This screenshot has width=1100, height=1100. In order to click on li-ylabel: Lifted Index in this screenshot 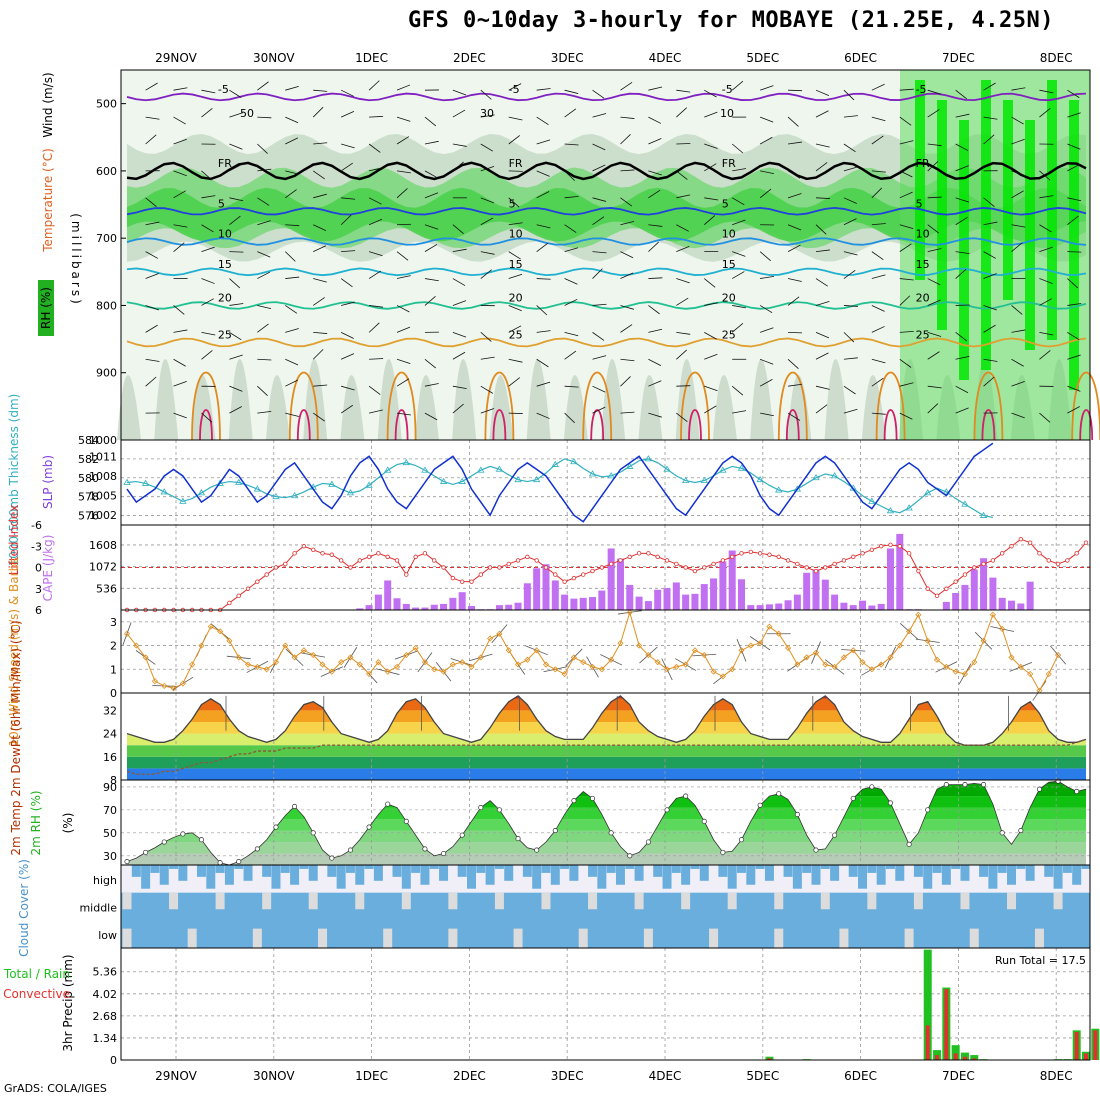, I will do `click(14, 540)`.